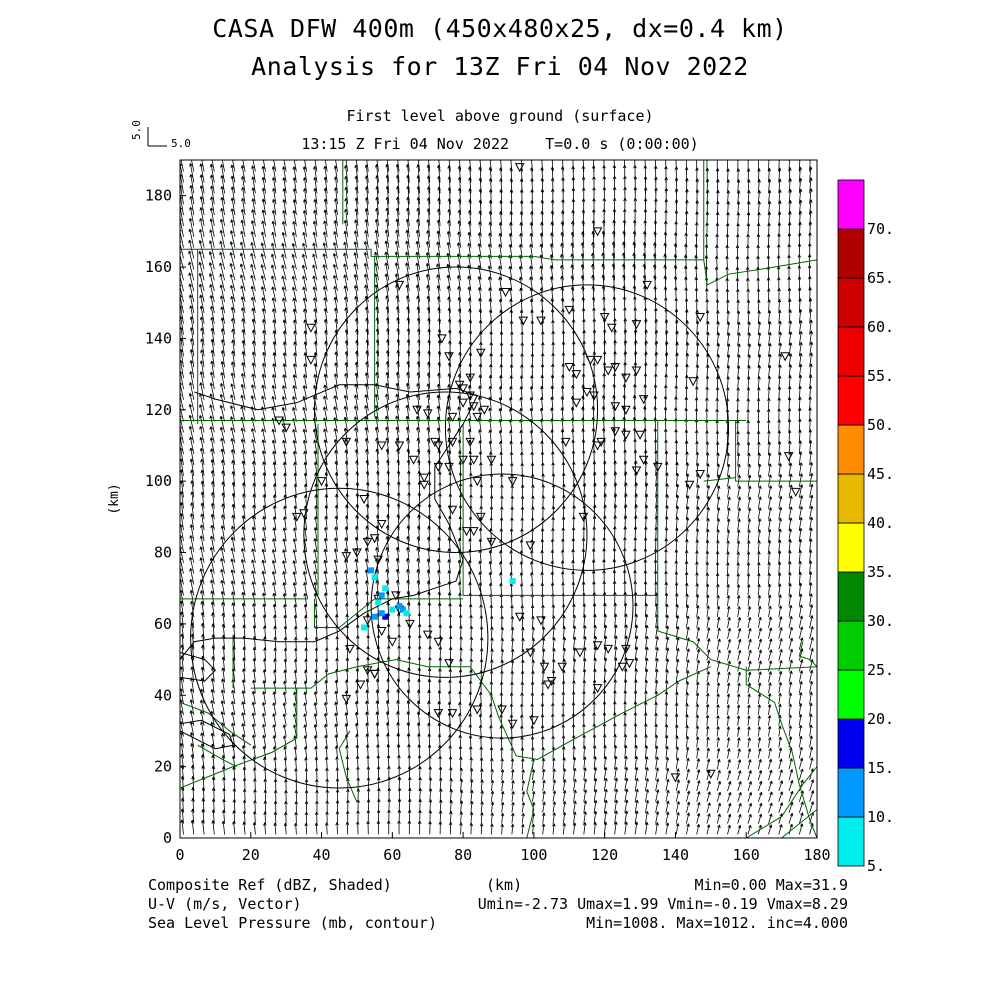  What do you see at coordinates (880, 768) in the screenshot?
I see `colorbar-label: 15.` at bounding box center [880, 768].